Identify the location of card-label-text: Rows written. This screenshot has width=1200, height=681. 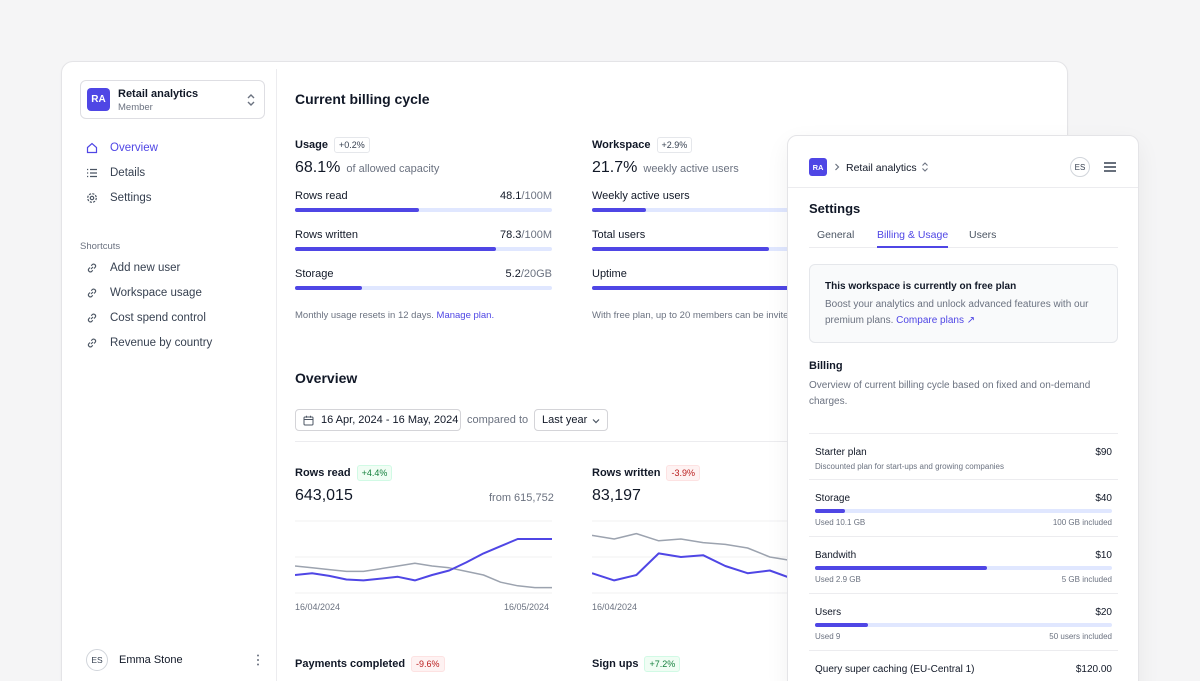
(626, 473).